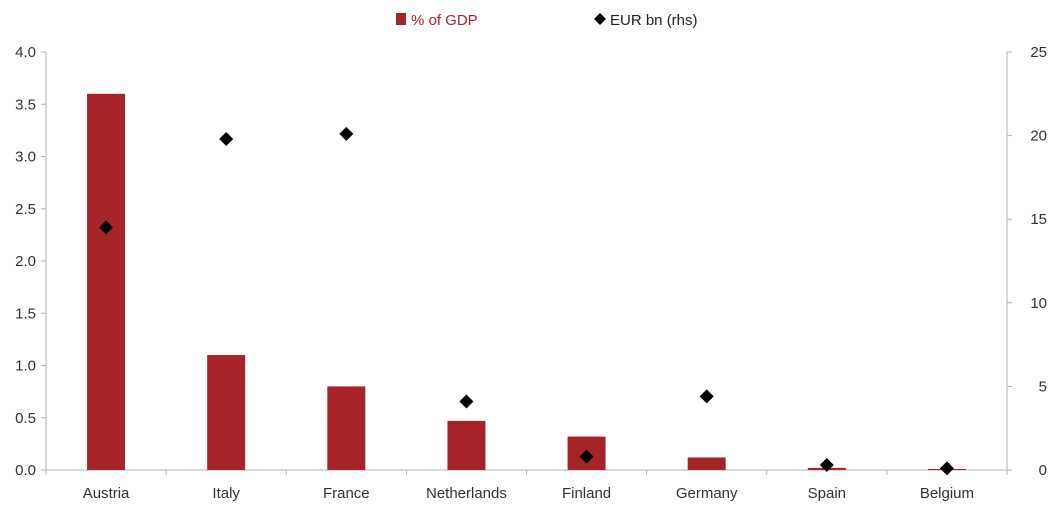 The height and width of the screenshot is (511, 1061). I want to click on y-tick-label-left: 2.0, so click(25, 261).